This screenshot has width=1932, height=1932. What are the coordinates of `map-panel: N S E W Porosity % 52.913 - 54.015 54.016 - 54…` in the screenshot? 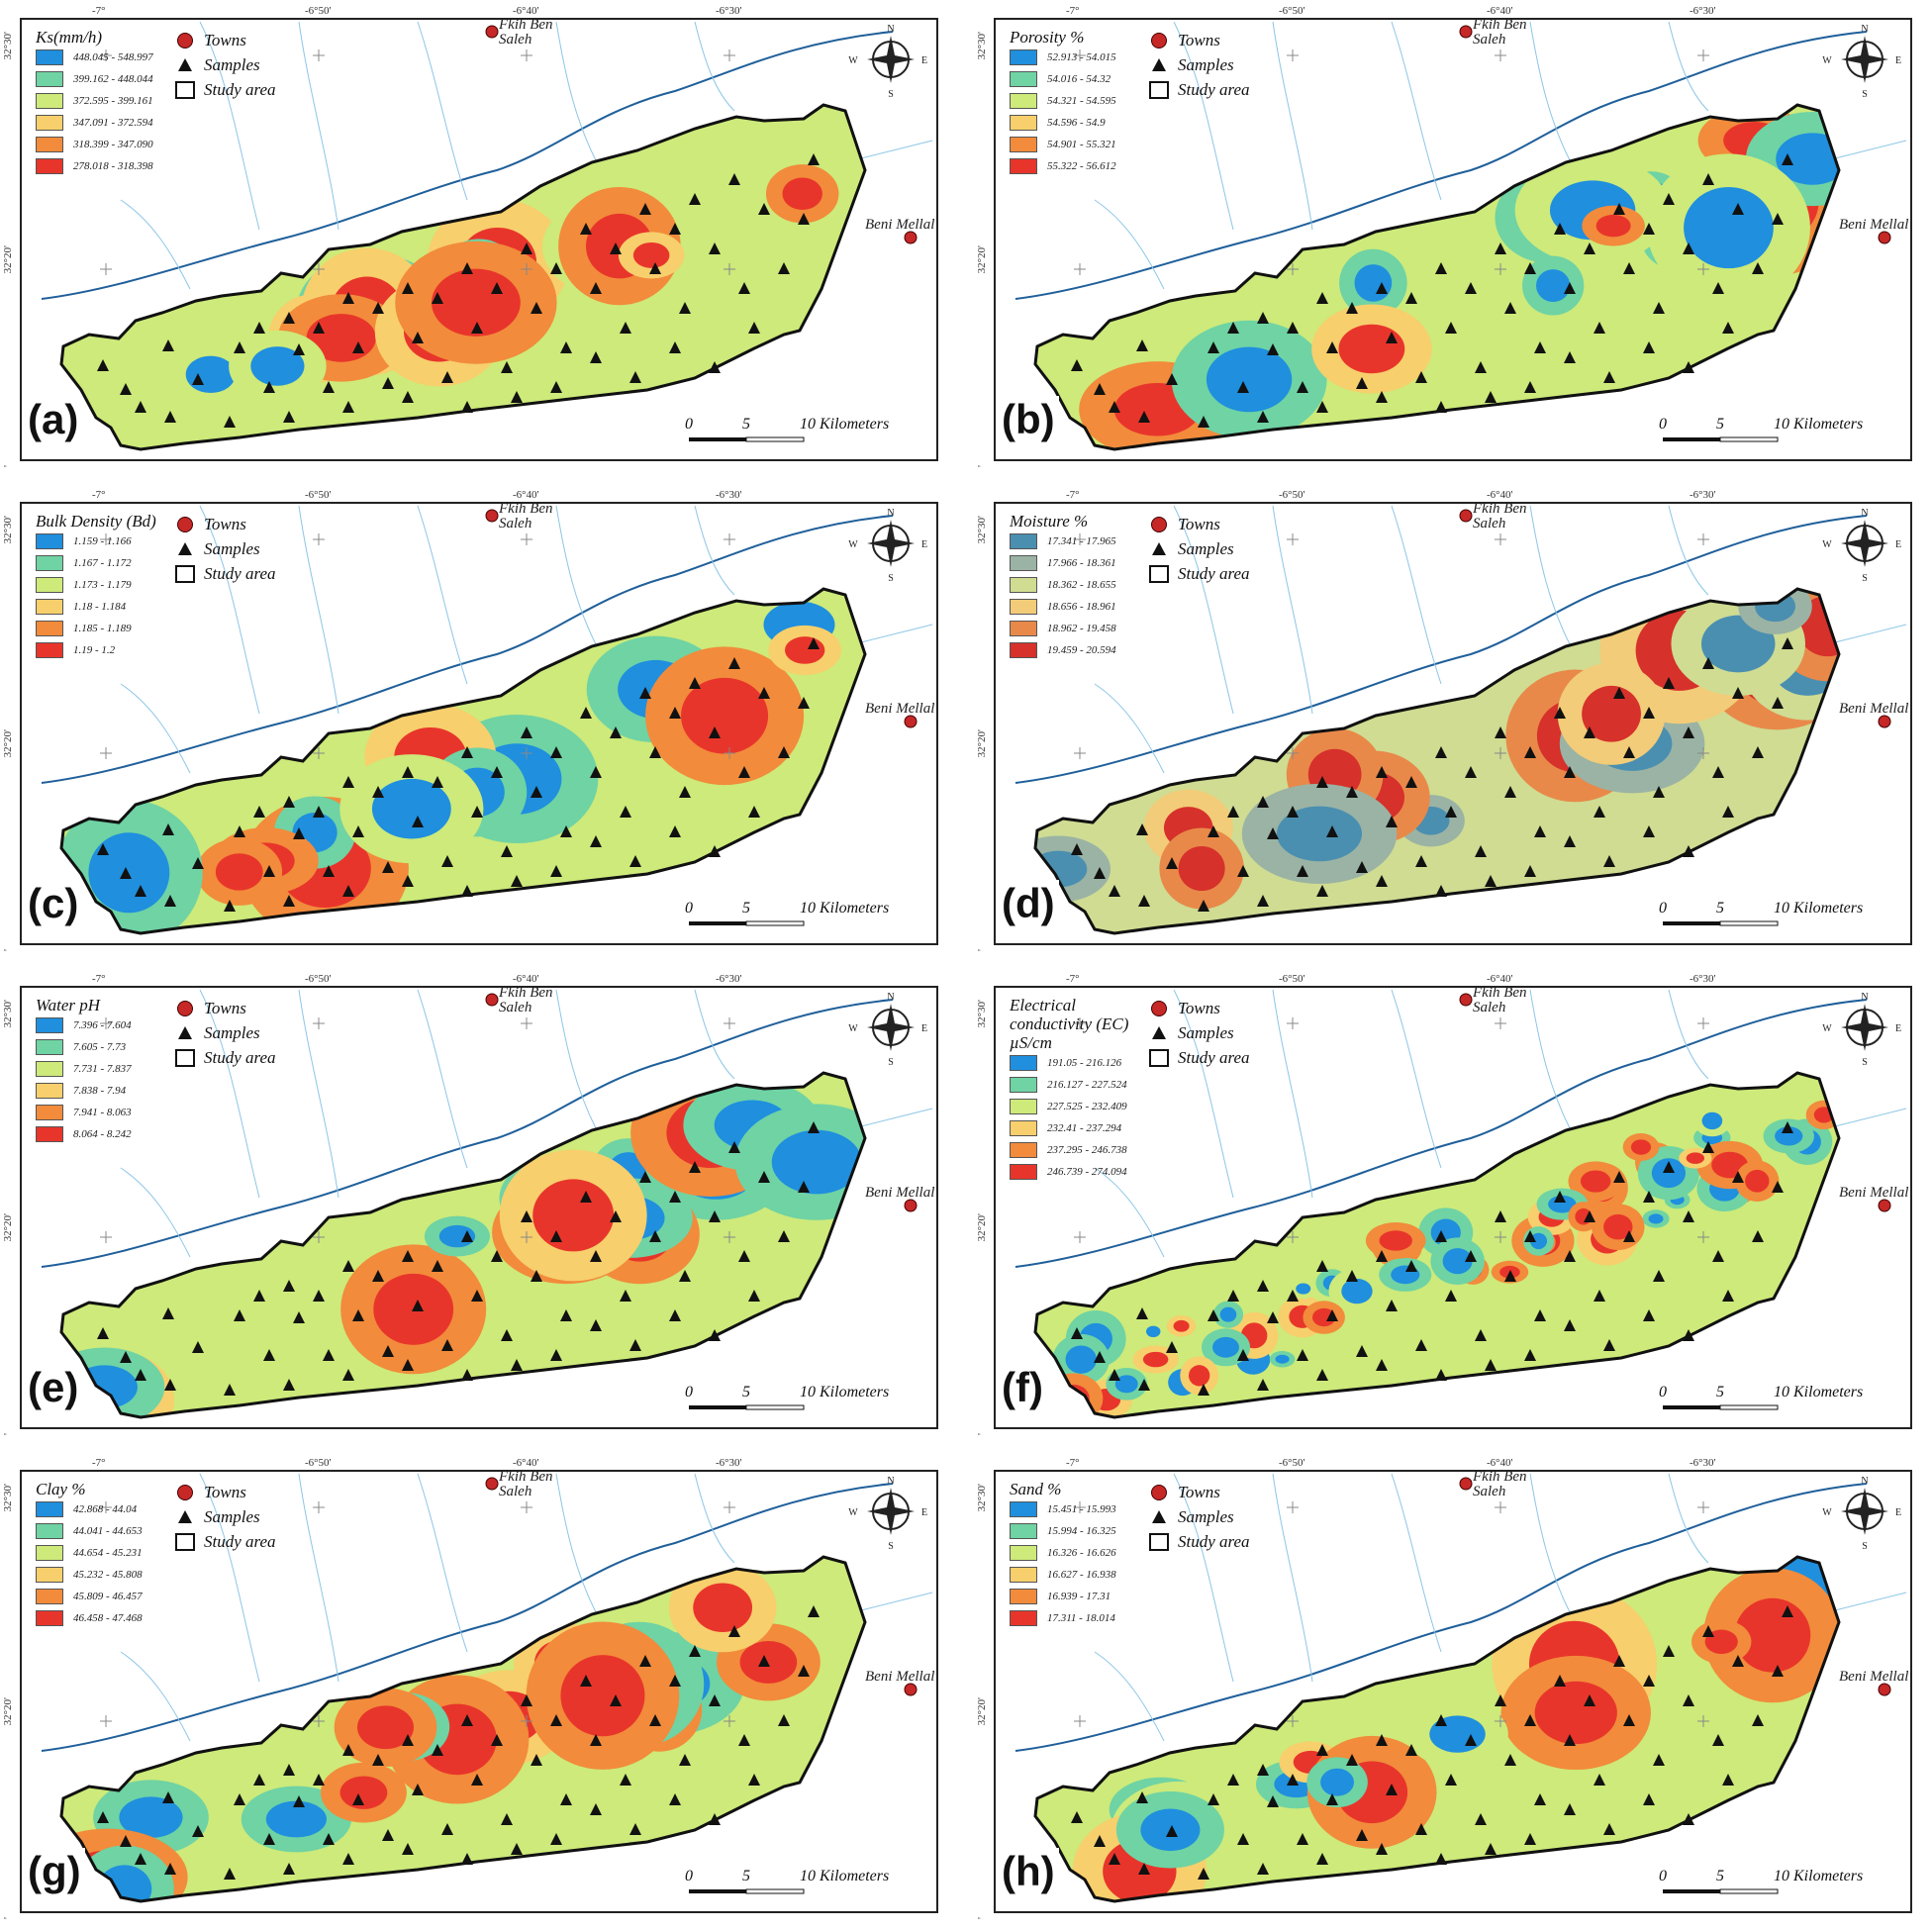 It's located at (1453, 234).